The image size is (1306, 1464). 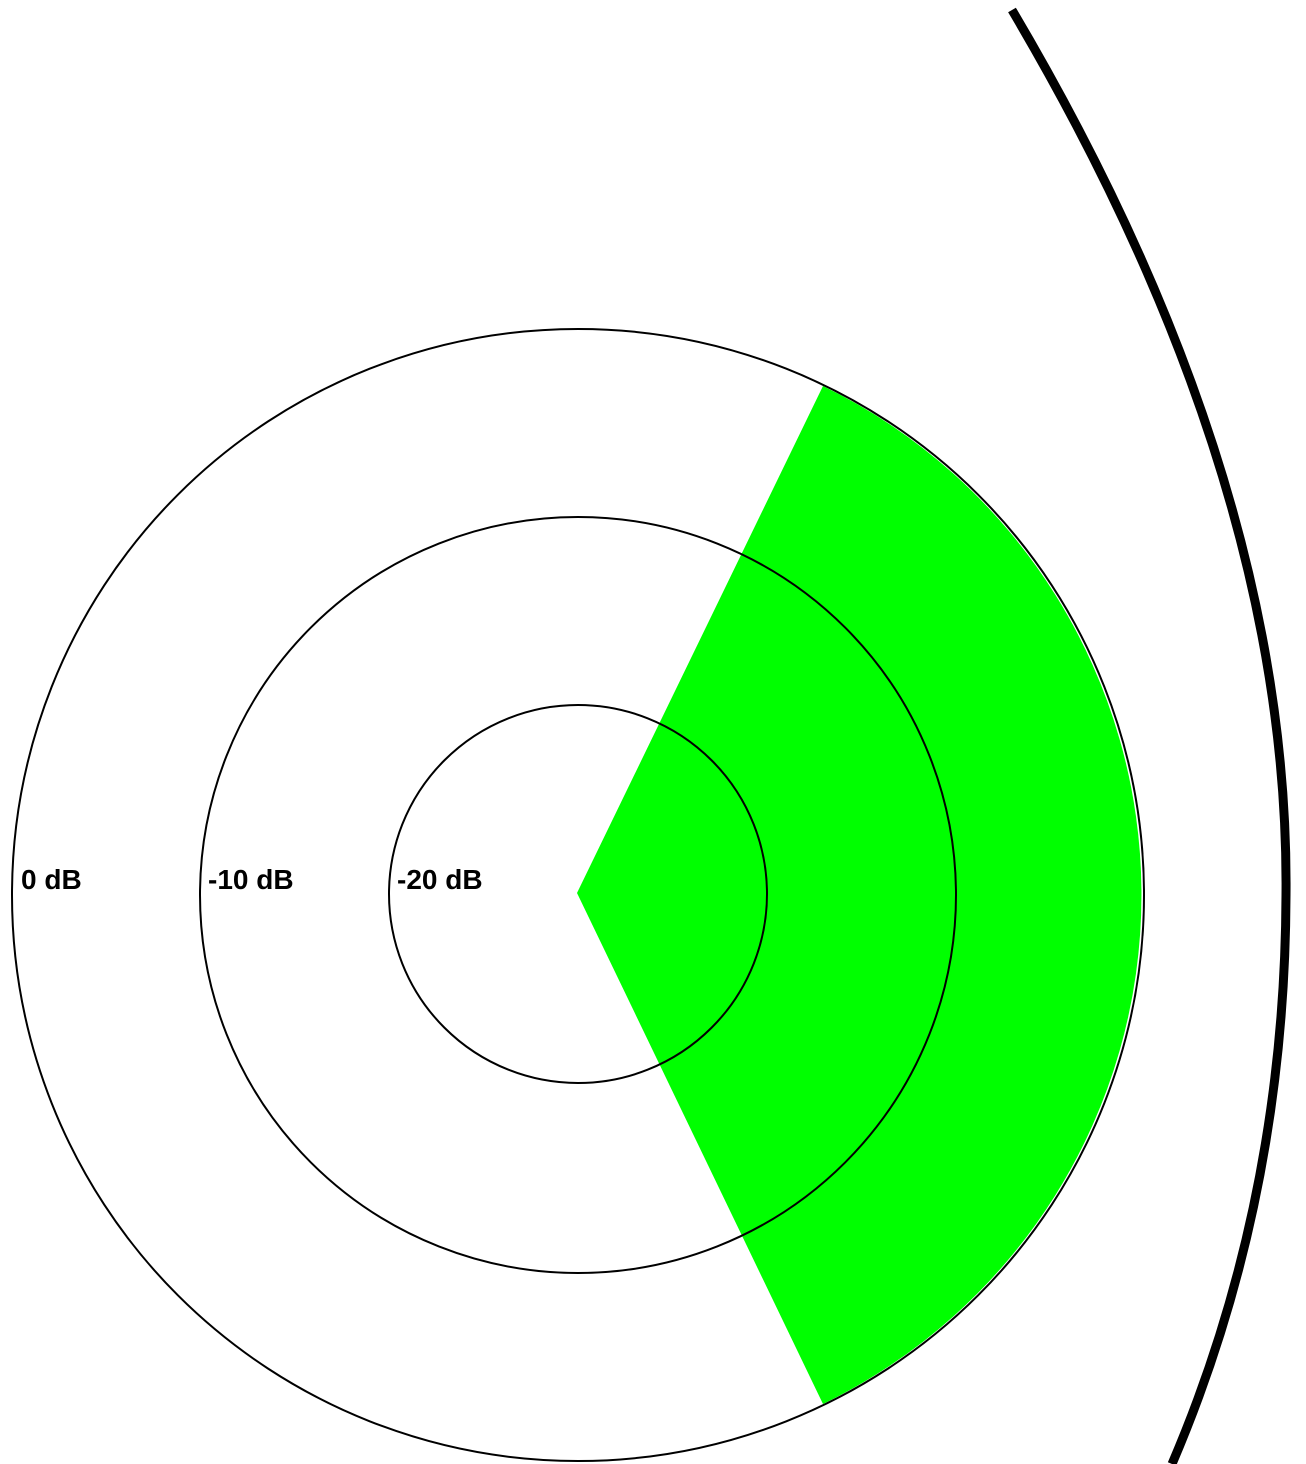 What do you see at coordinates (440, 879) in the screenshot?
I see `ring-label-minus-20-db: -20 dB` at bounding box center [440, 879].